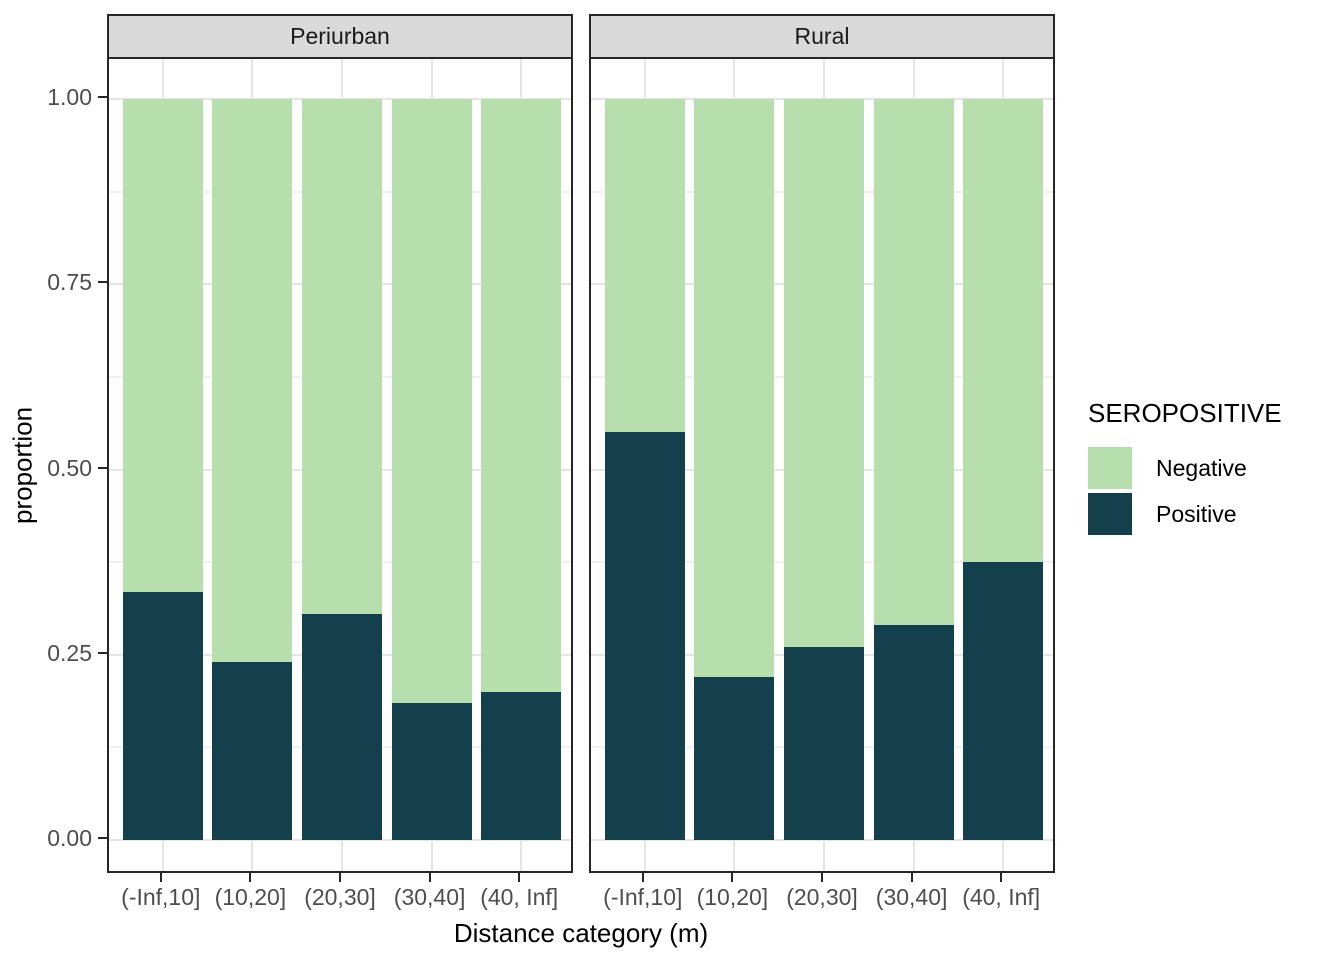 This screenshot has height=960, width=1344. What do you see at coordinates (1213, 491) in the screenshot?
I see `legend-keys: Negative Positive` at bounding box center [1213, 491].